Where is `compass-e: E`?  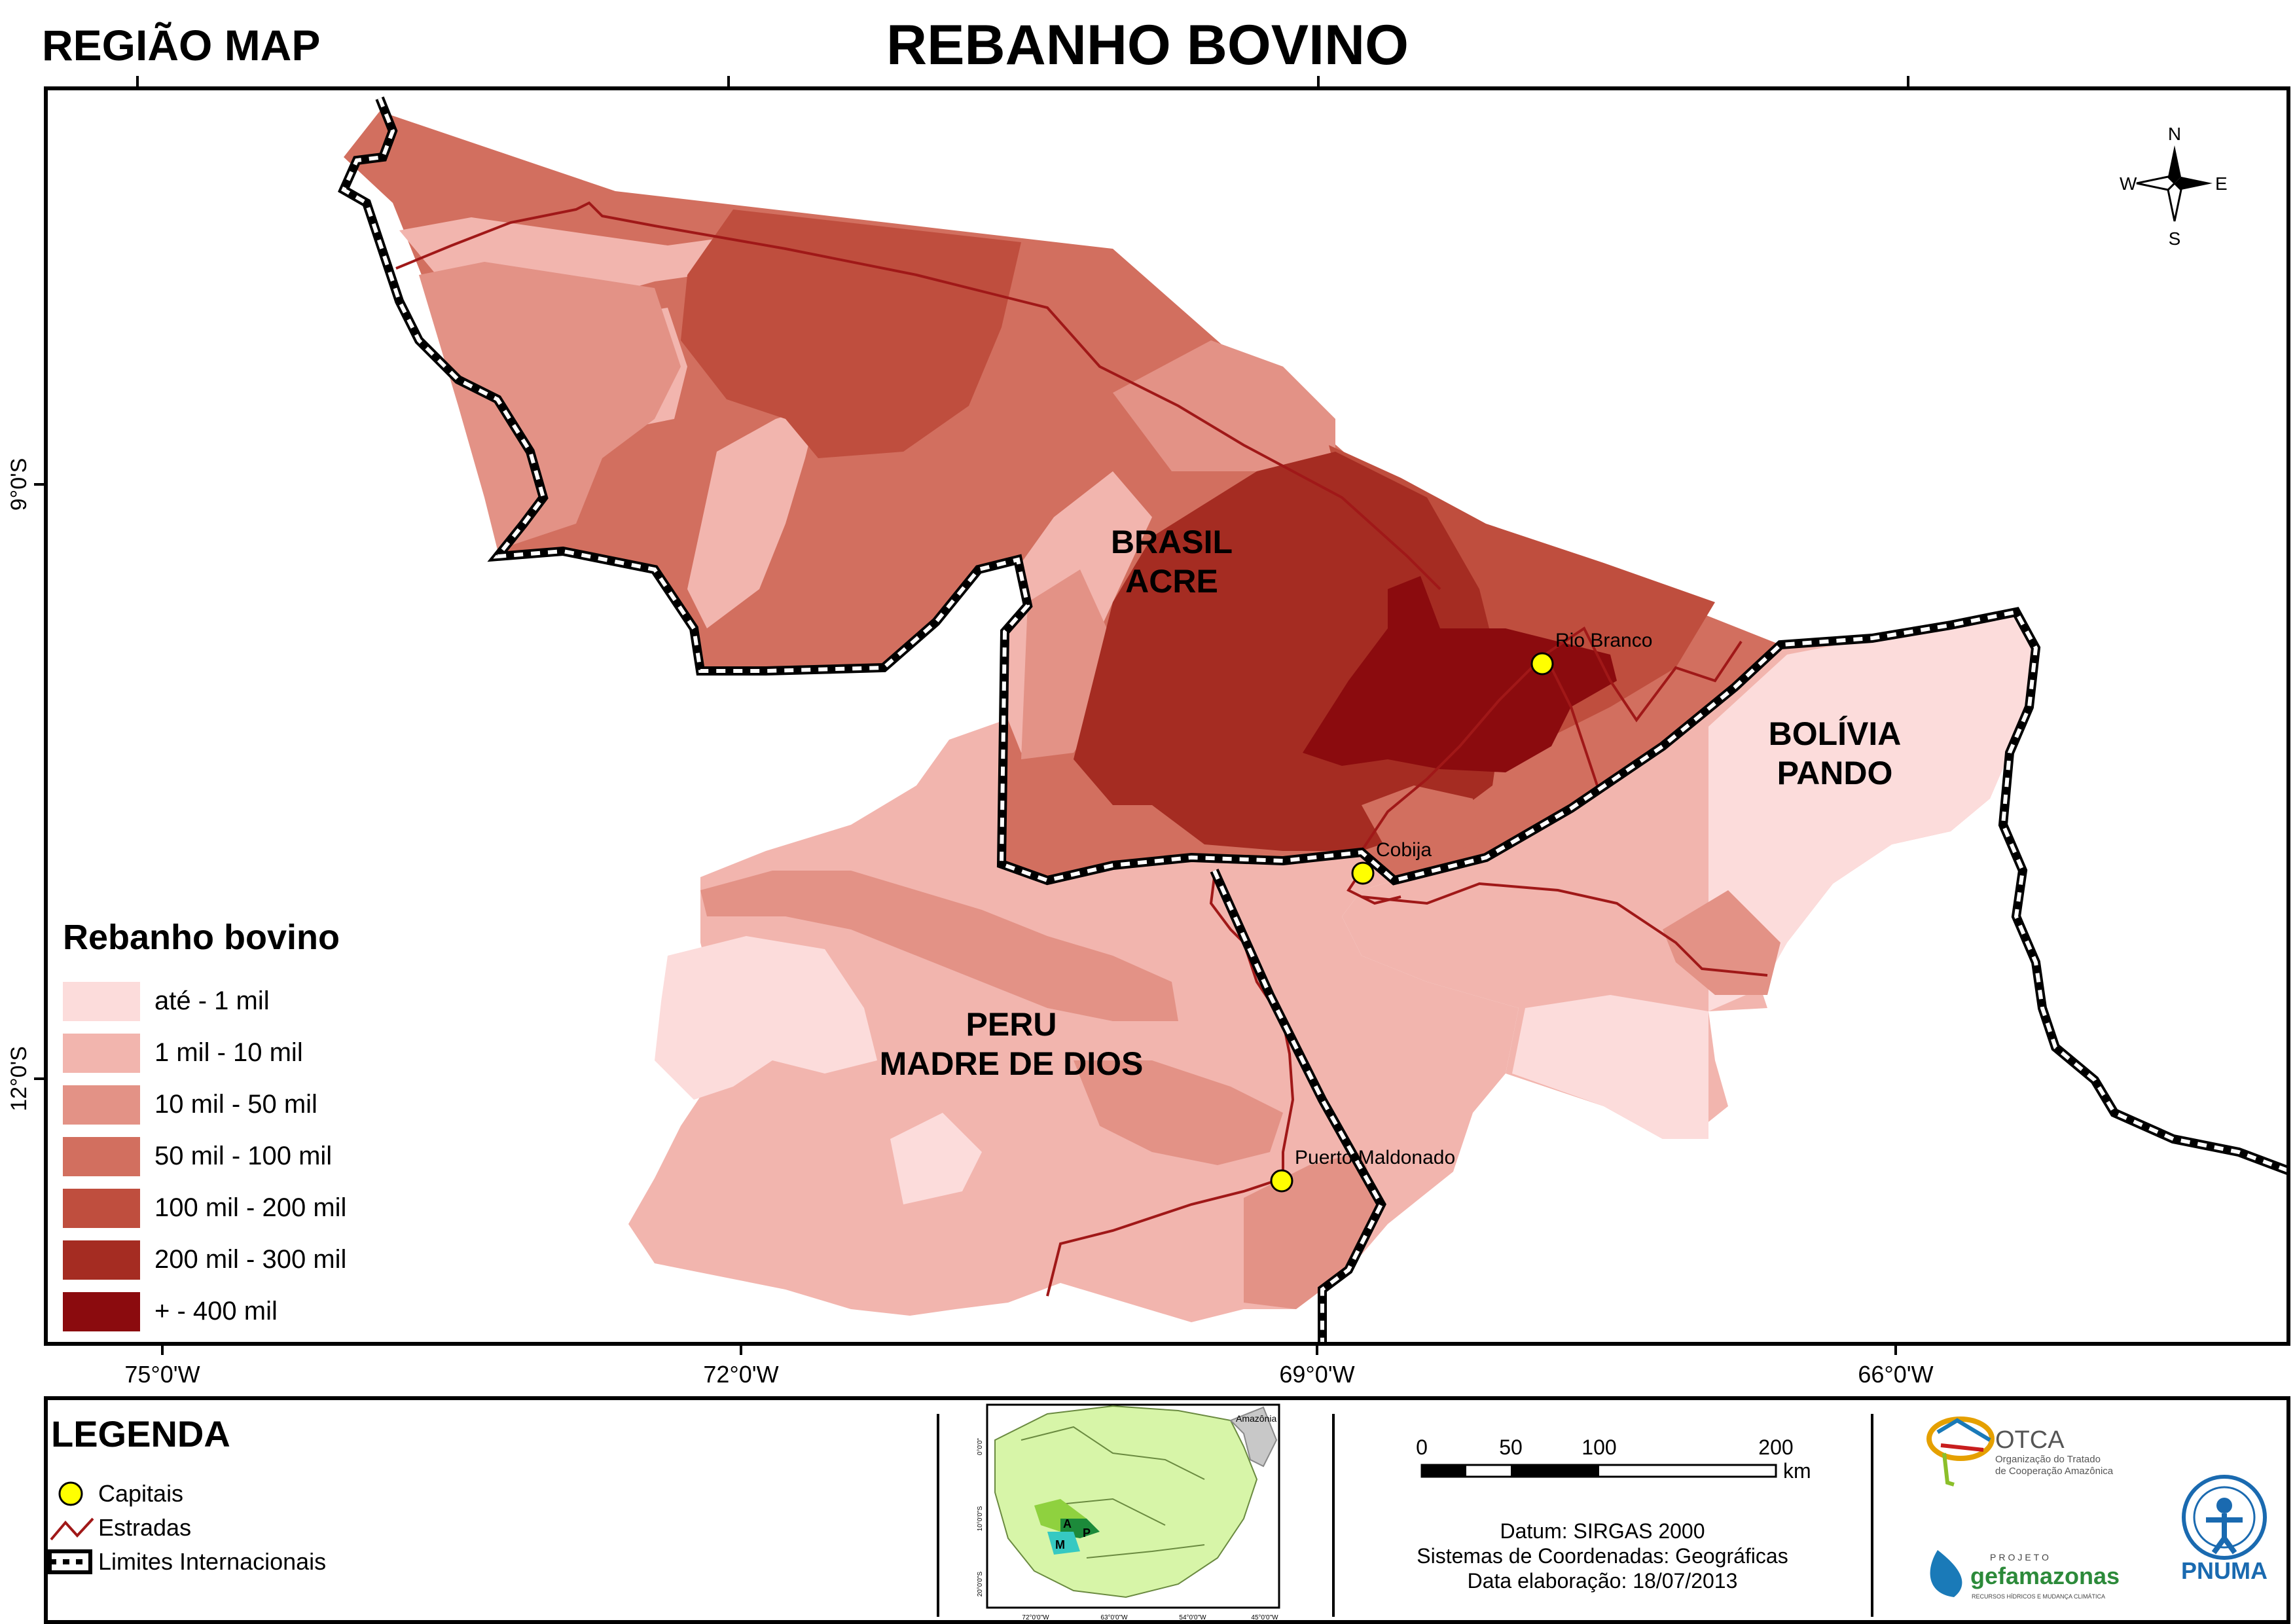 compass-e: E is located at coordinates (2221, 183).